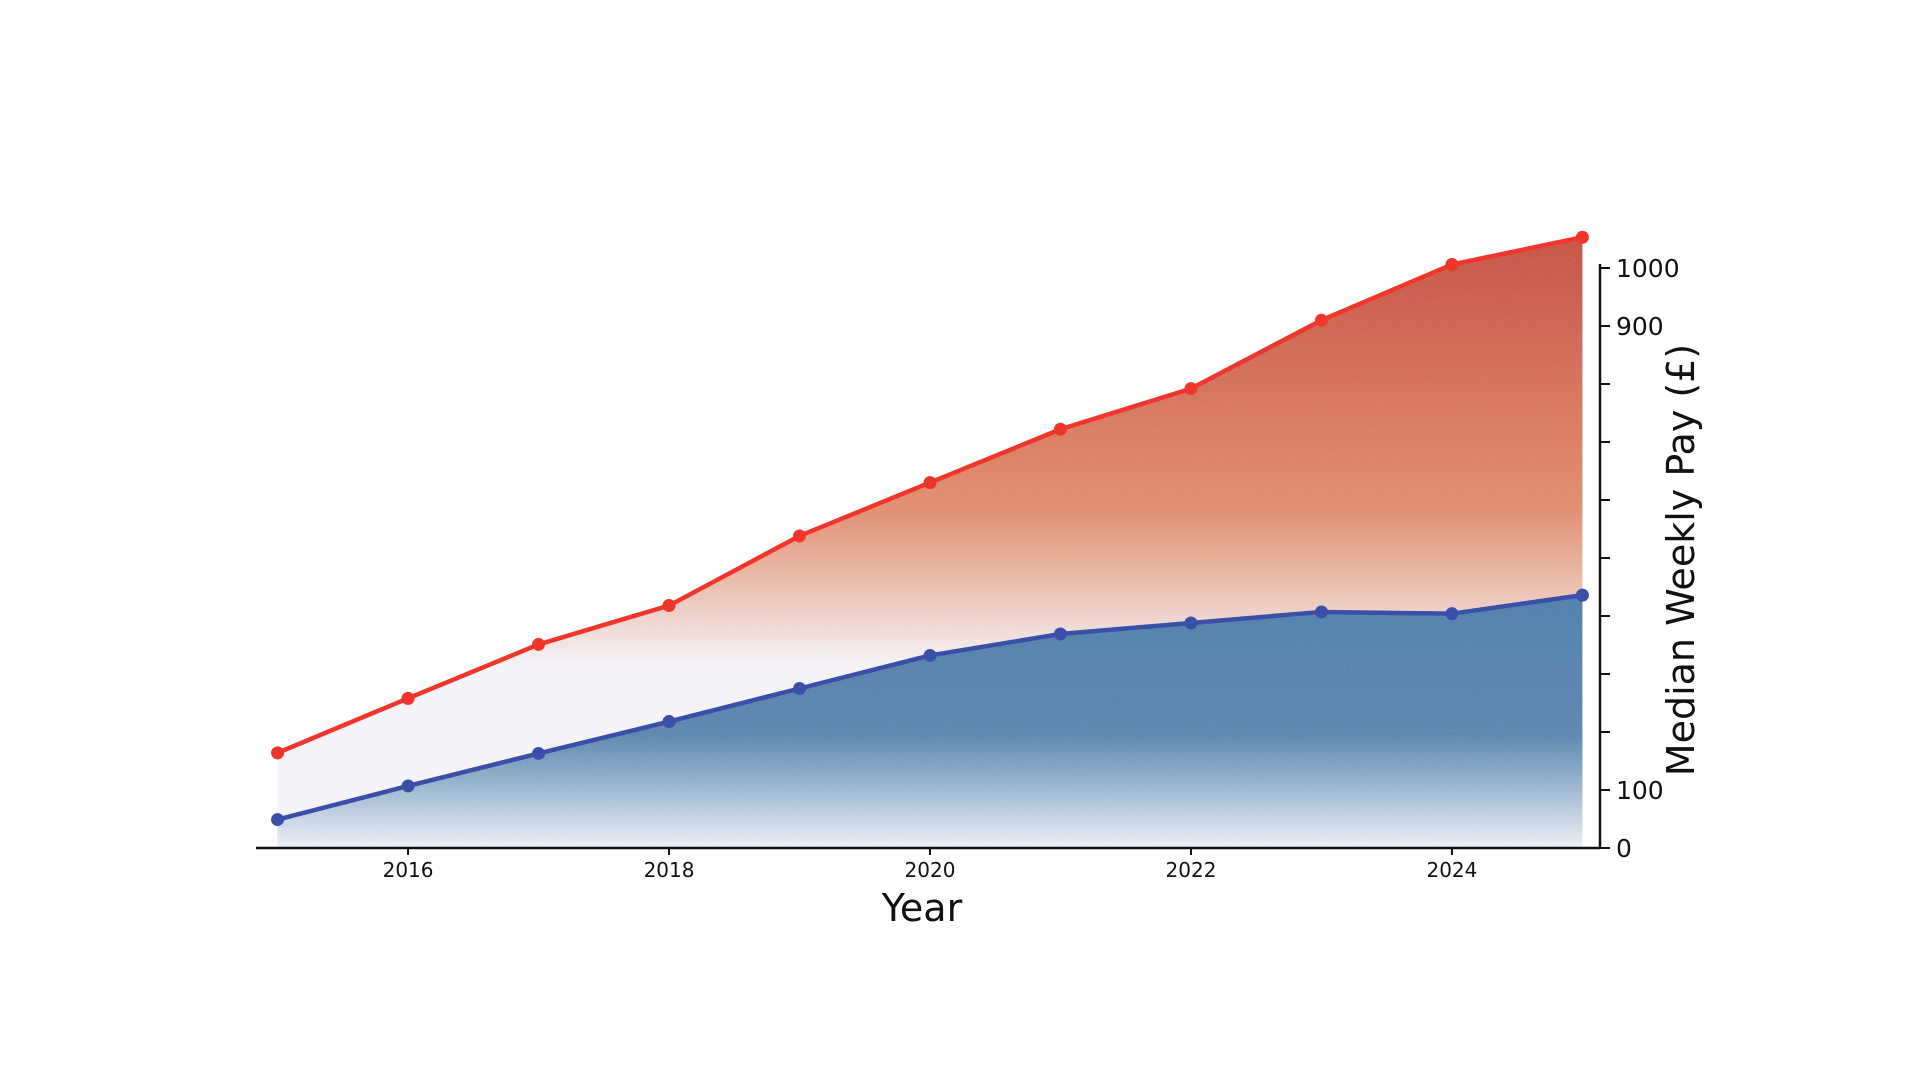 The height and width of the screenshot is (1084, 1920). I want to click on data-point-s1-2017, so click(539, 644).